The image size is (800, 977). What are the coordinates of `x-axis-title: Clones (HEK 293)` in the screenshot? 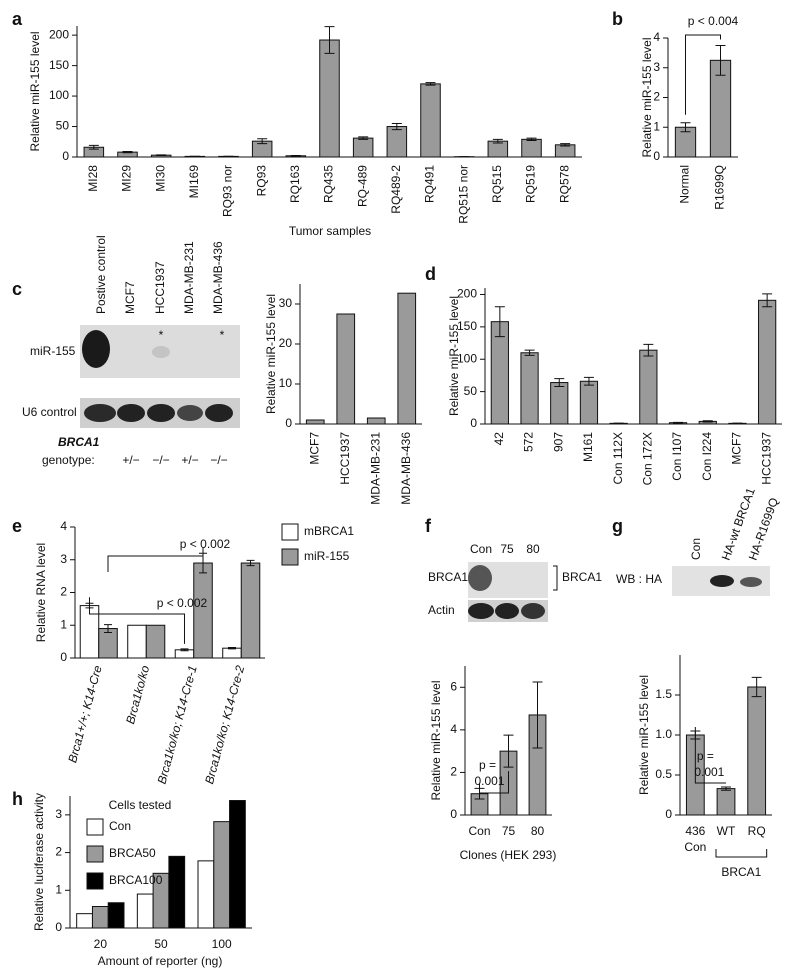 It's located at (508, 855).